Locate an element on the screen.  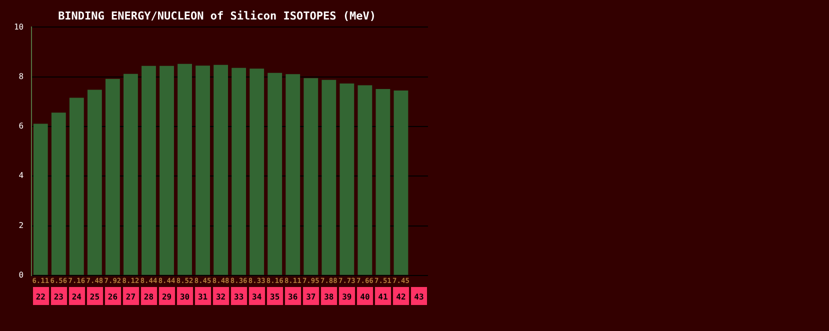
x-tick-label: 24 is located at coordinates (77, 297).